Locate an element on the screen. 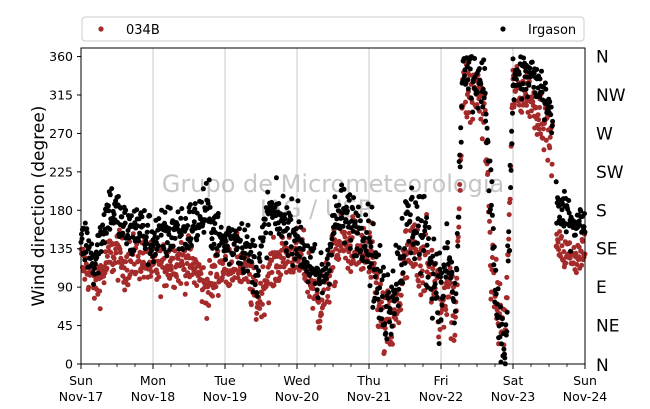 This screenshot has height=409, width=650. compass-label: W is located at coordinates (604, 134).